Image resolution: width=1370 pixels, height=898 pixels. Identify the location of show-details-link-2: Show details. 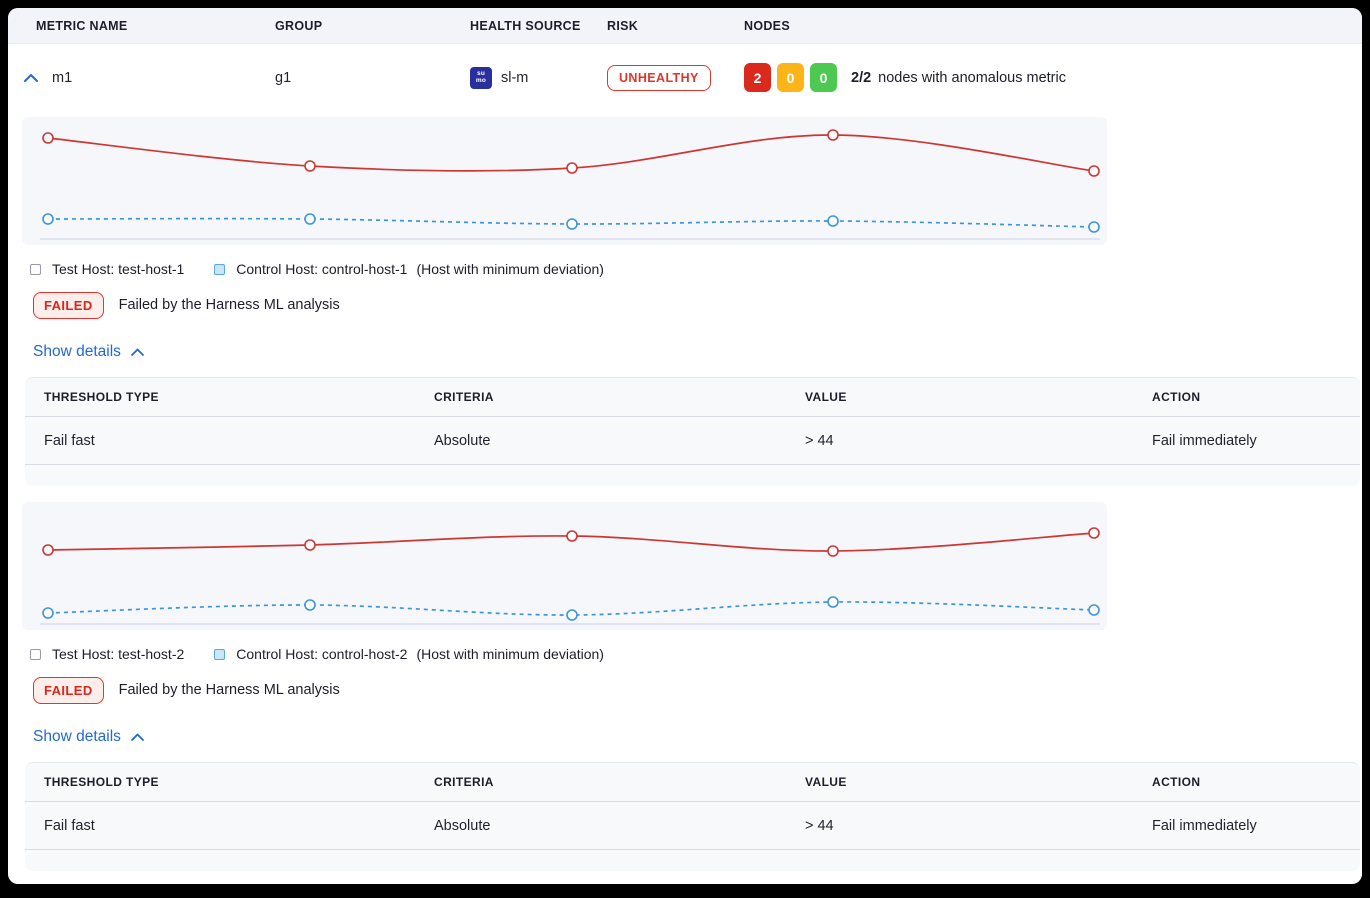
(89, 737).